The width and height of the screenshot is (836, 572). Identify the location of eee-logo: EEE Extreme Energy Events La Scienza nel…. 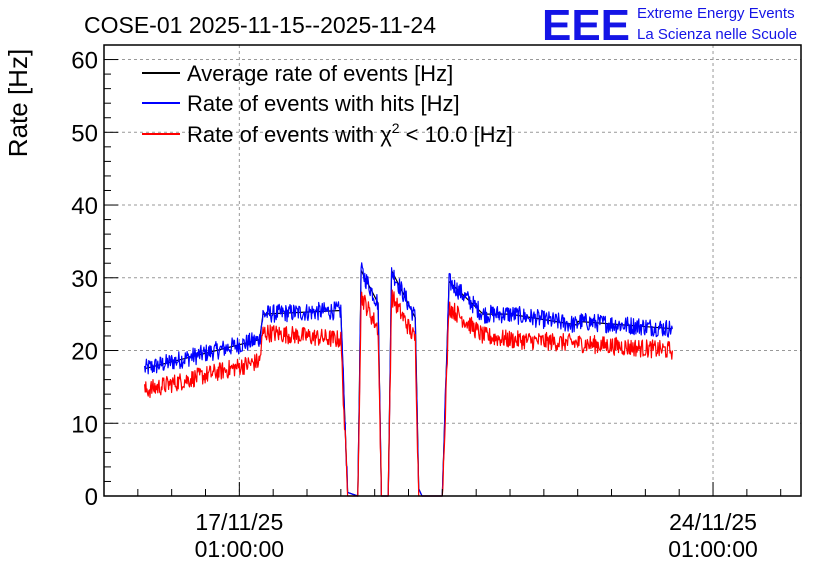
(669, 25).